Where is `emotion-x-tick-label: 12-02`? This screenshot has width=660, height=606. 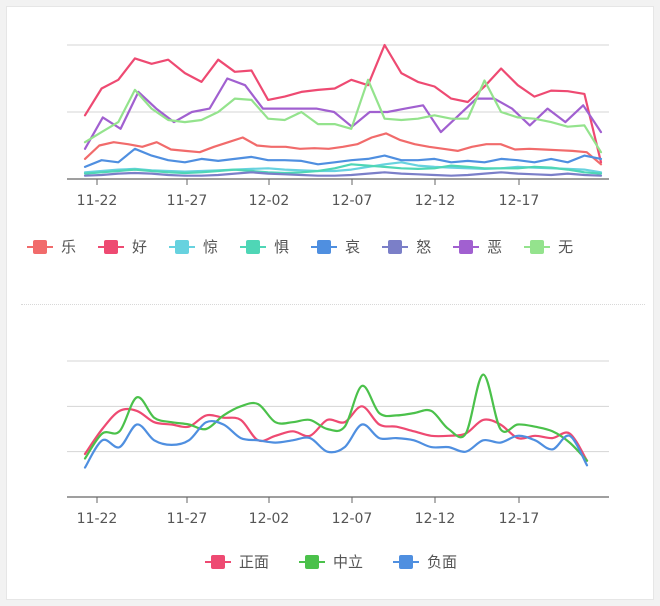 emotion-x-tick-label: 12-02 is located at coordinates (269, 201).